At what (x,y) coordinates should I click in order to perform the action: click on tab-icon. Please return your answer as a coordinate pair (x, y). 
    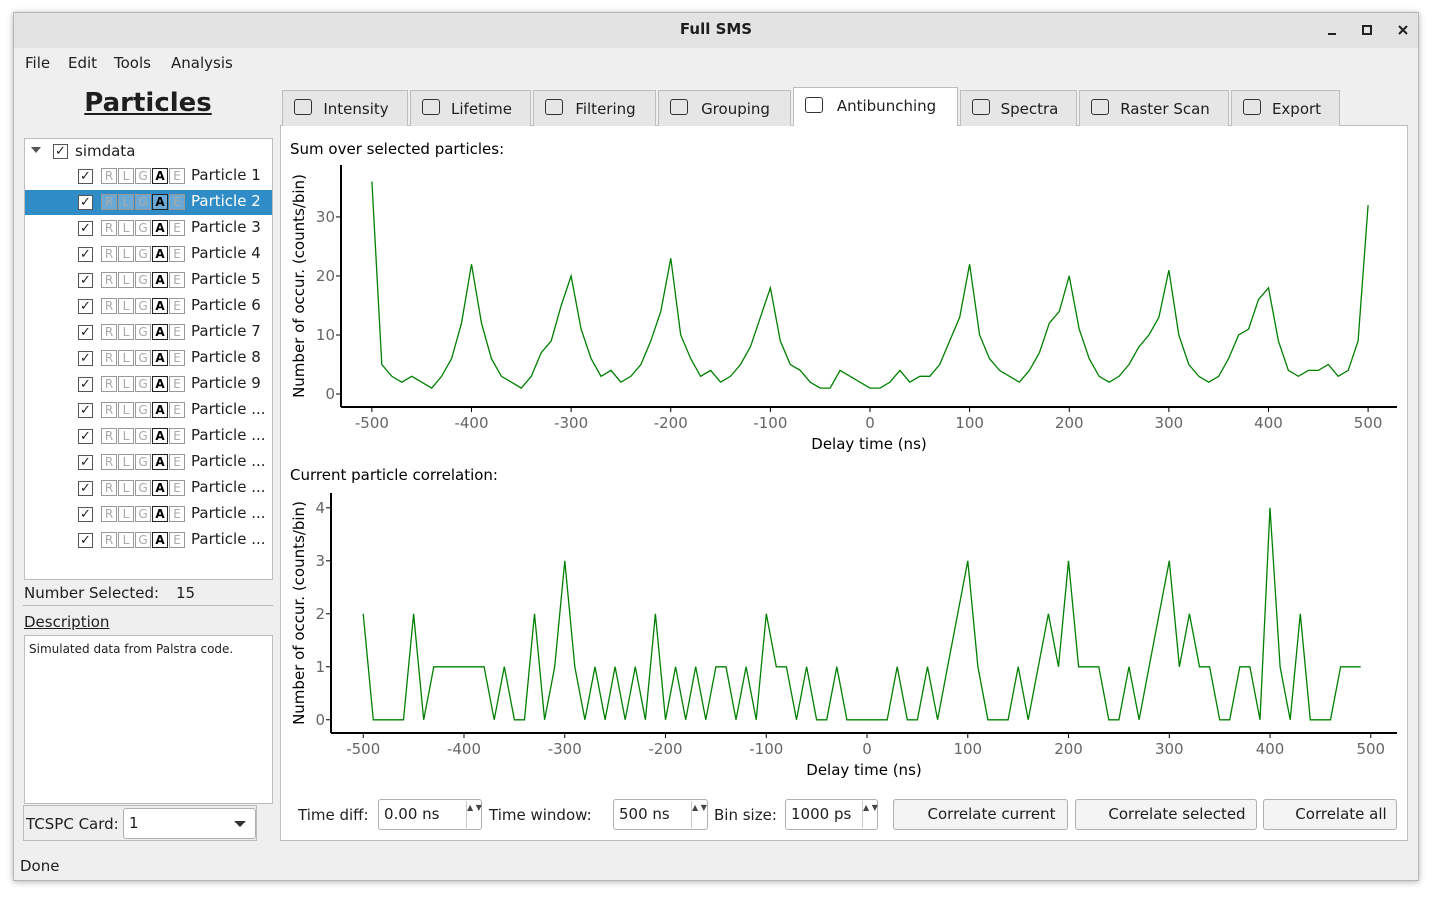
    Looking at the image, I should click on (814, 105).